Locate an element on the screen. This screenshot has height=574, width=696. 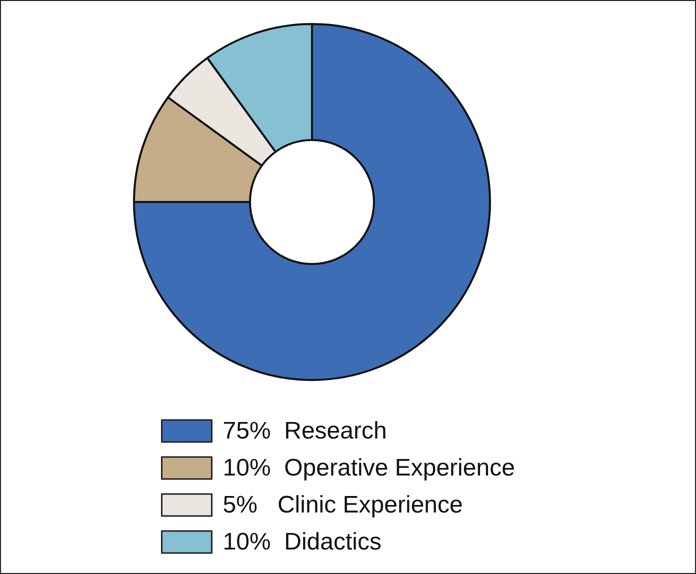
legend-label: 10% Didactics is located at coordinates (302, 542).